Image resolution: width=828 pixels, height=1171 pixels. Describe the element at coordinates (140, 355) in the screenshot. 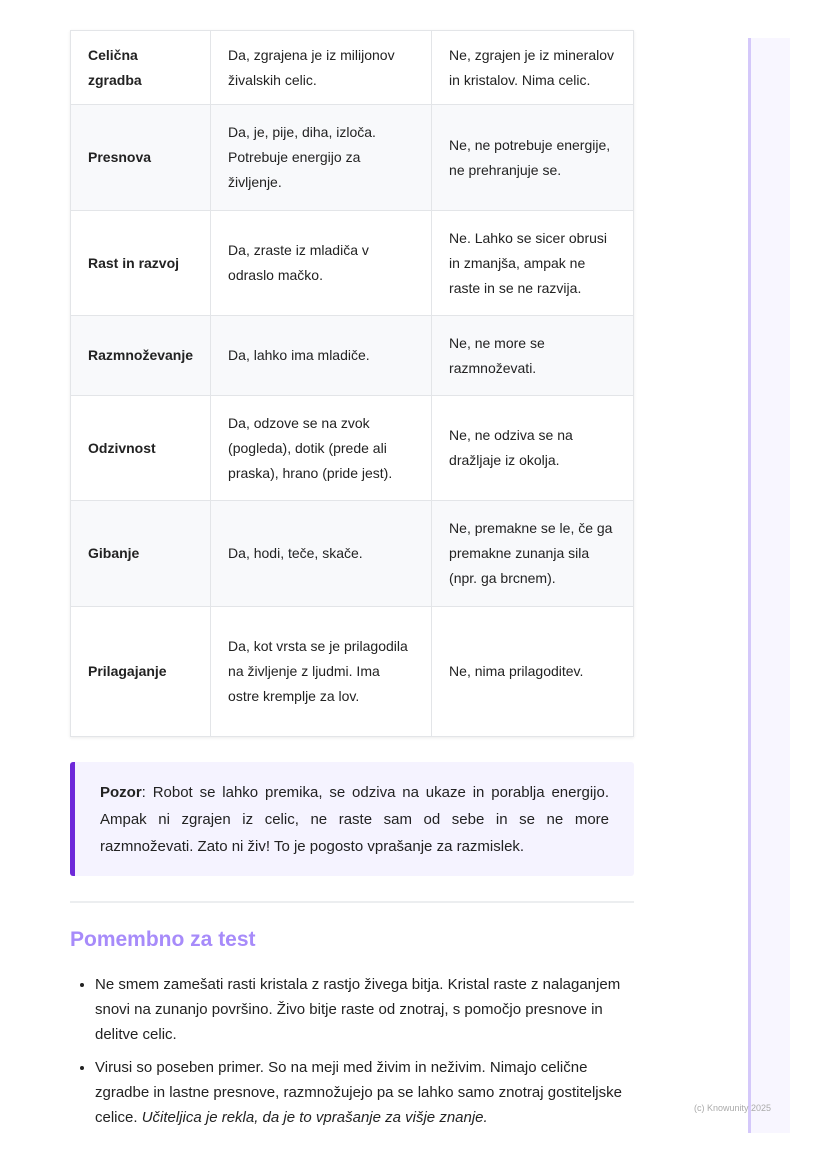

I see `cell-criterion: Razmnoževanje` at that location.